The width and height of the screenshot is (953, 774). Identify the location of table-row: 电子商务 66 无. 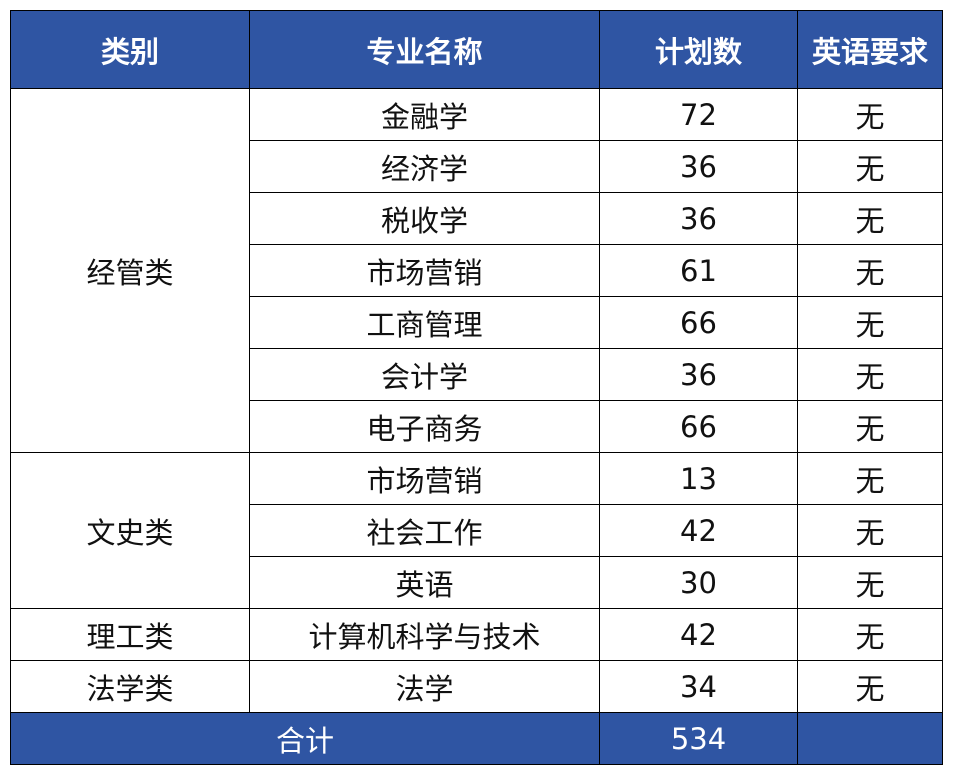
(477, 426).